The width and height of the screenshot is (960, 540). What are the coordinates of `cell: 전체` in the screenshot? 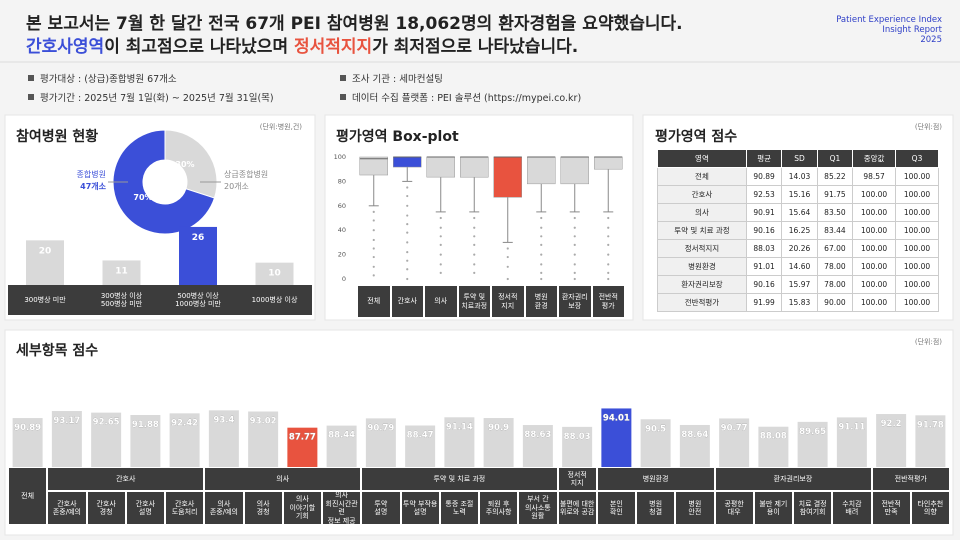 It's located at (702, 176).